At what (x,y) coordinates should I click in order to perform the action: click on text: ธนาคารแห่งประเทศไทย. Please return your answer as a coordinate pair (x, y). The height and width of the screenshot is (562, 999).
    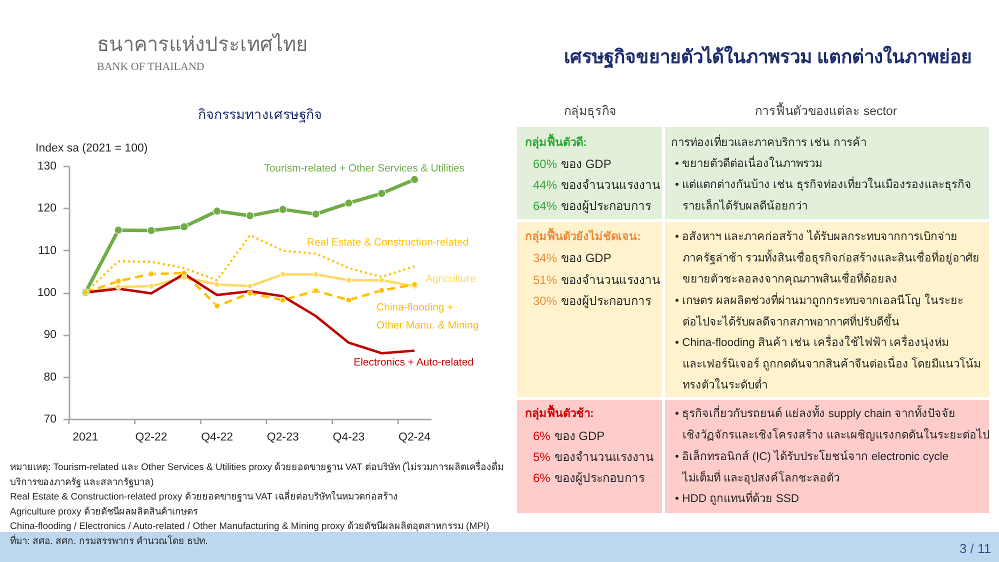
    Looking at the image, I should click on (202, 44).